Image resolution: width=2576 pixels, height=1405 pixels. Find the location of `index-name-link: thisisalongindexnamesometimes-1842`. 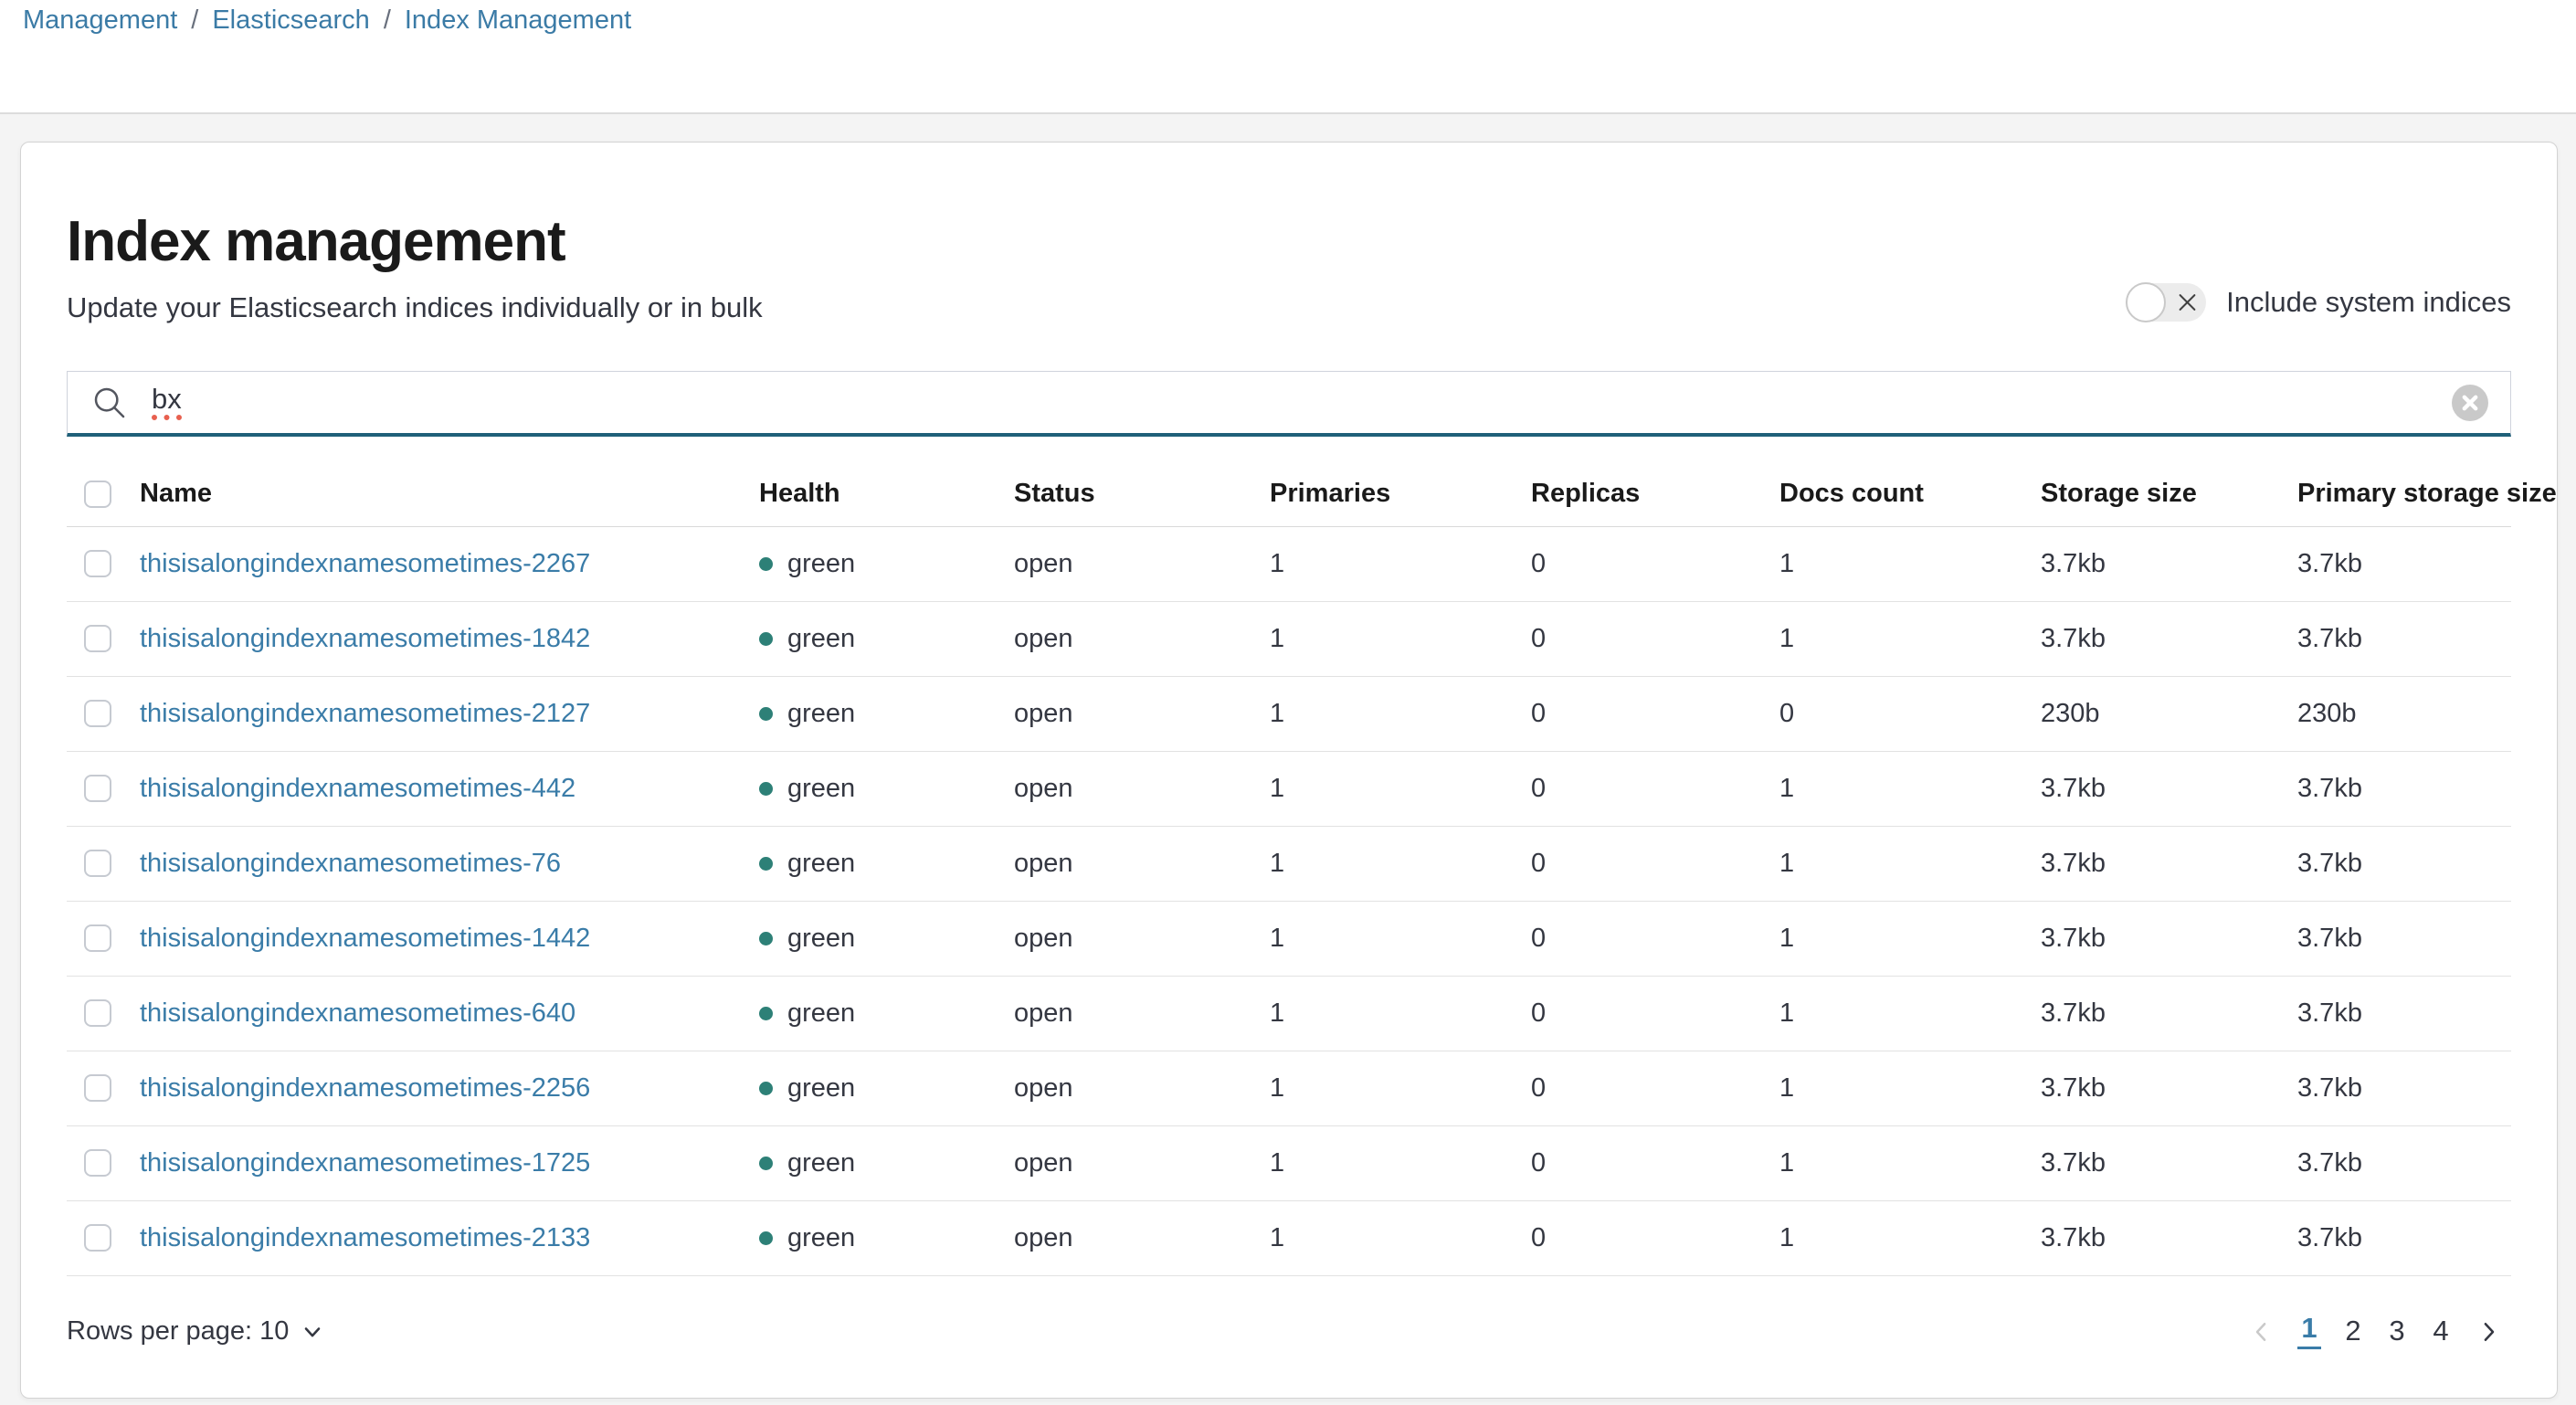

index-name-link: thisisalongindexnamesometimes-1842 is located at coordinates (365, 638).